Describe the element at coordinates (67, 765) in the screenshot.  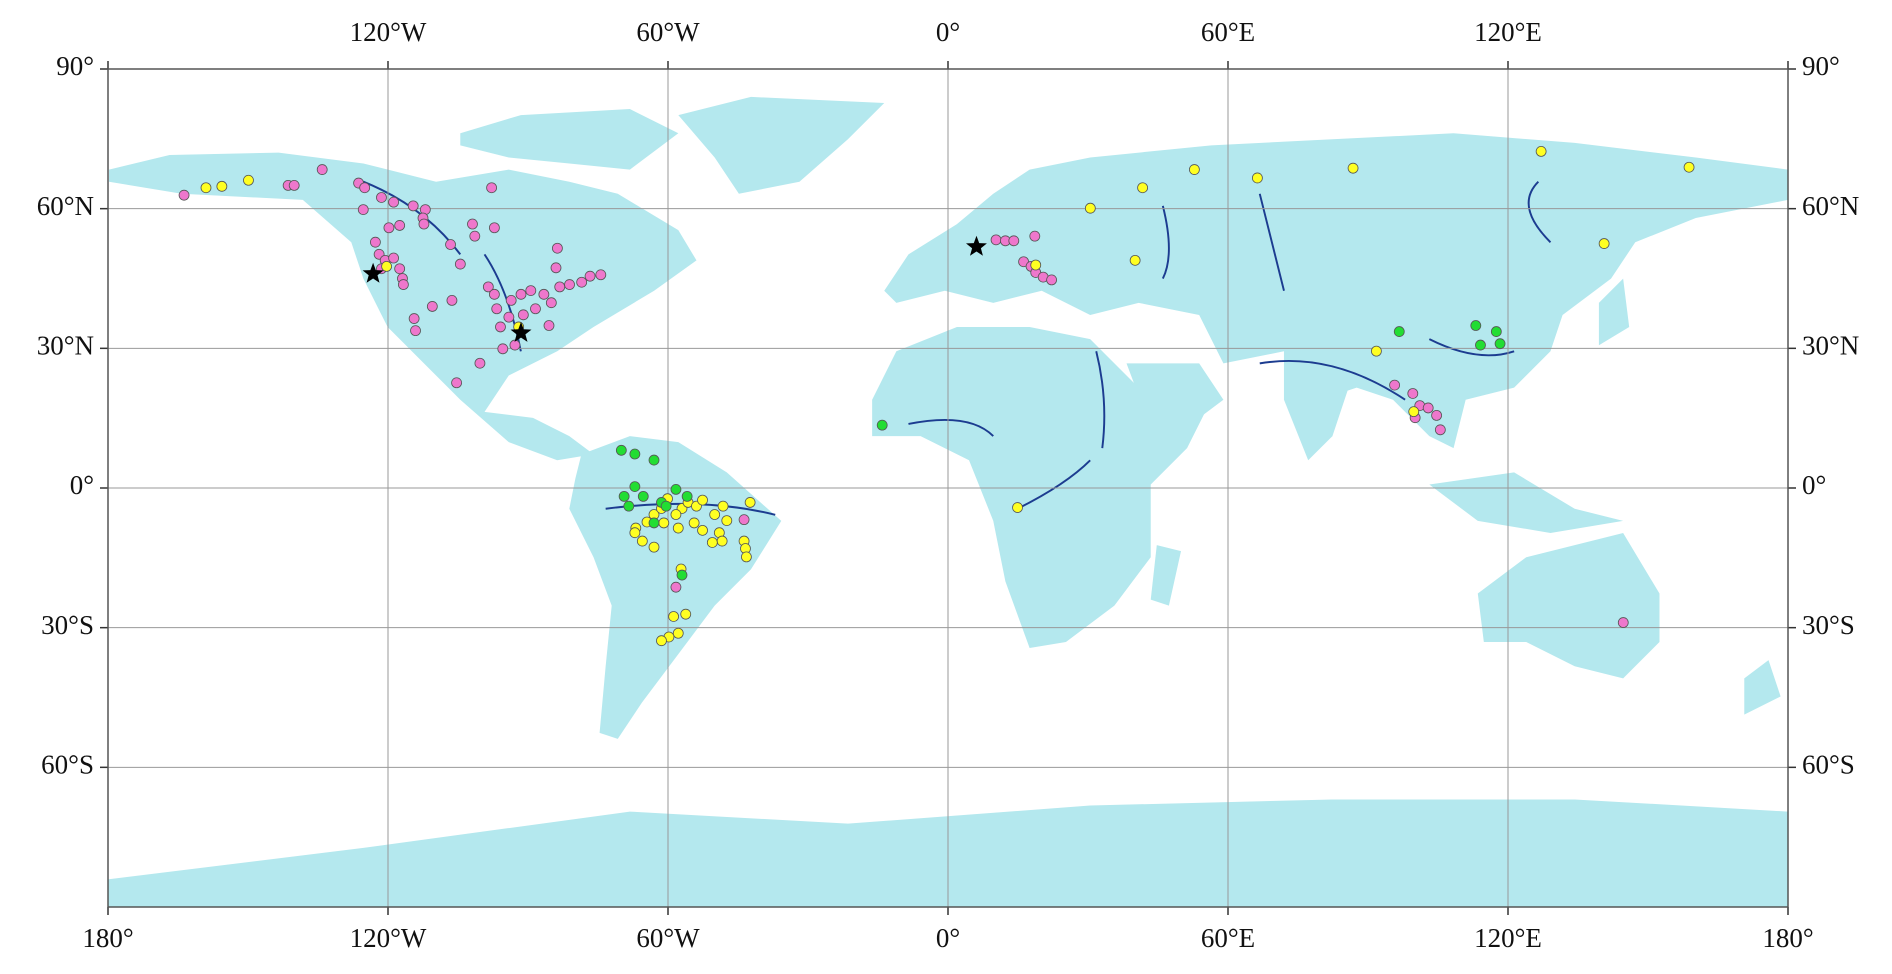
I see `y-tick-label: 60°S` at that location.